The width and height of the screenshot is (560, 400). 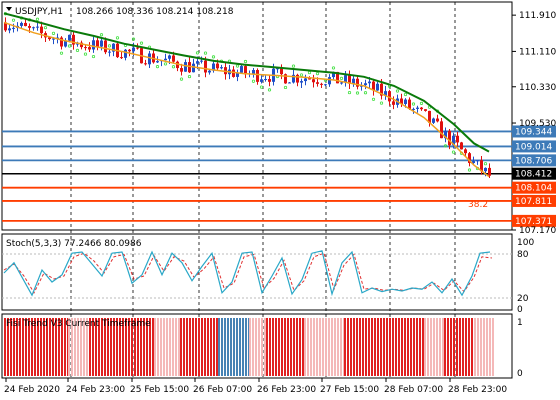 What do you see at coordinates (537, 52) in the screenshot?
I see `price-tick-label: 111.110` at bounding box center [537, 52].